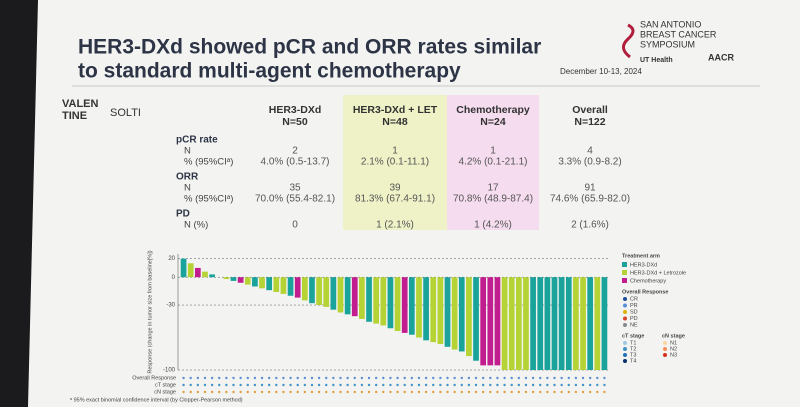 The width and height of the screenshot is (800, 407). Describe the element at coordinates (589, 162) in the screenshot. I see `cell: 3.3% (0.9-8.2)` at that location.